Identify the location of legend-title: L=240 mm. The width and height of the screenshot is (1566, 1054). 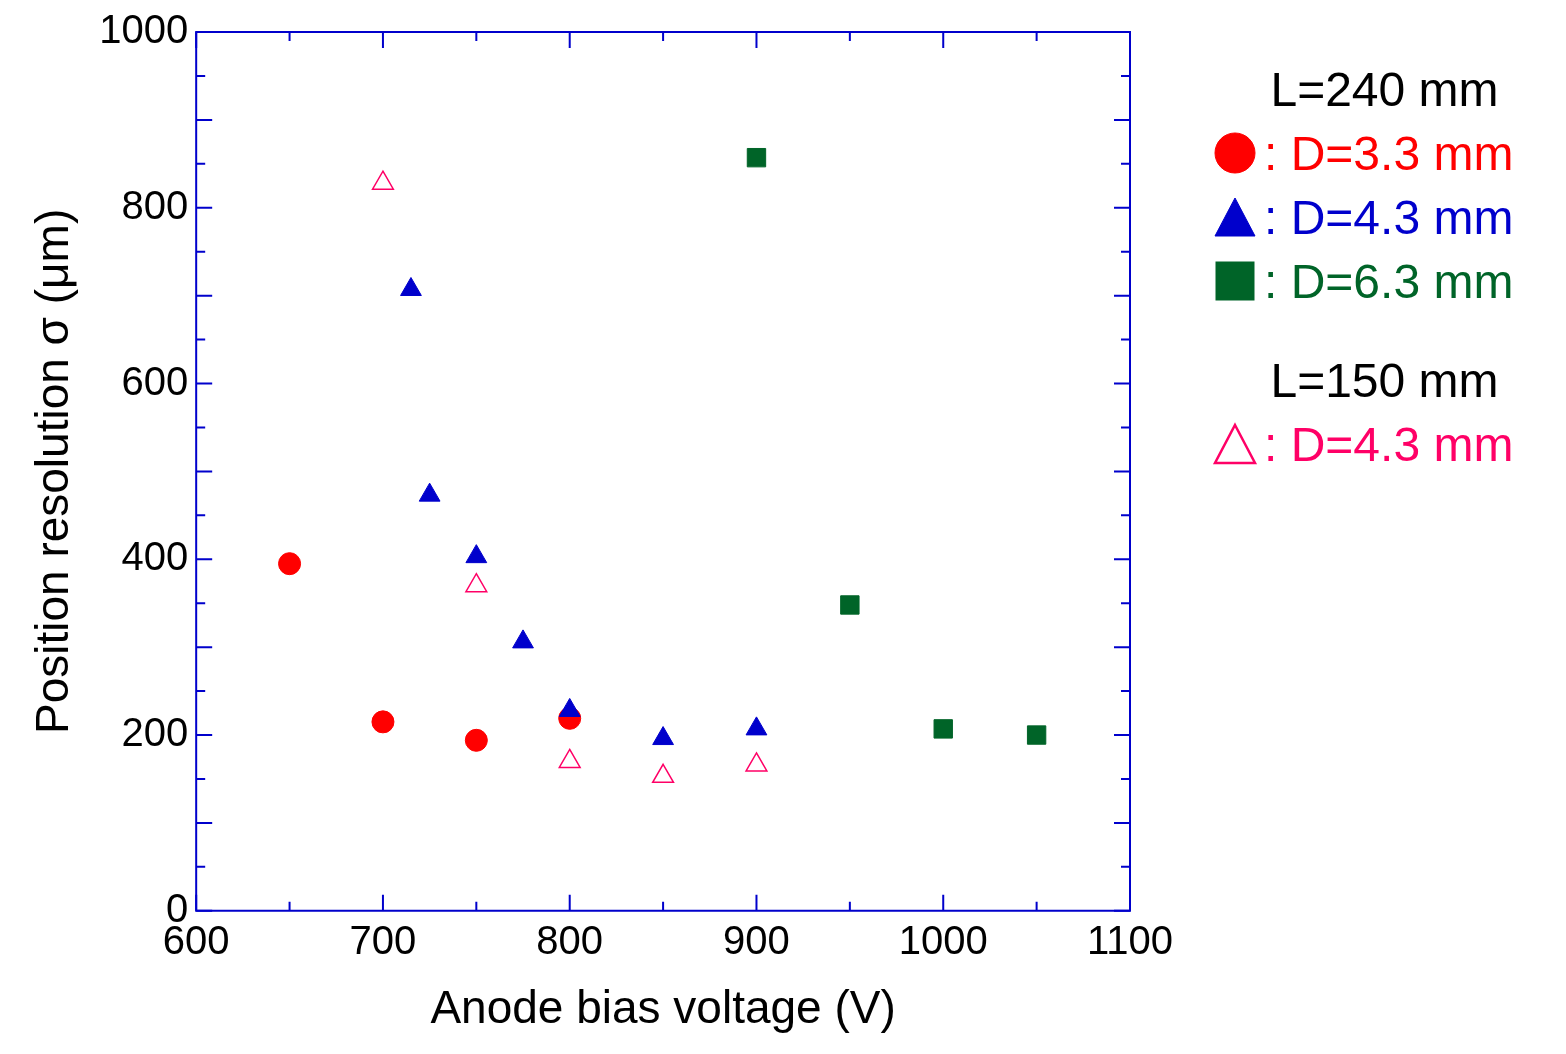
(1384, 89).